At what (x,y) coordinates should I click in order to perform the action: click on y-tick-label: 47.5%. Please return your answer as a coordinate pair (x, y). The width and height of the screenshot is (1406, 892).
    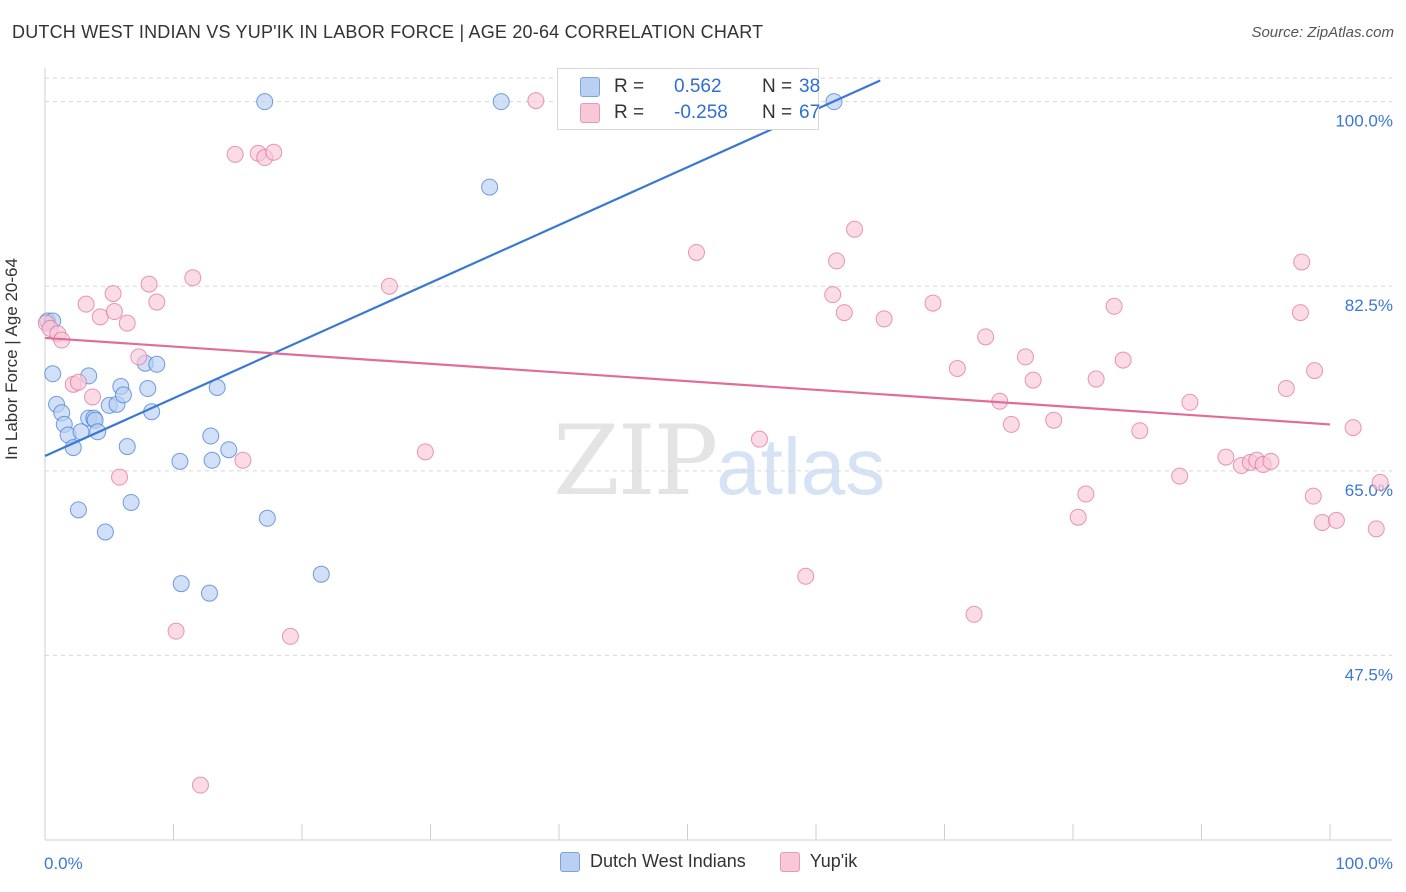
    Looking at the image, I should click on (1369, 674).